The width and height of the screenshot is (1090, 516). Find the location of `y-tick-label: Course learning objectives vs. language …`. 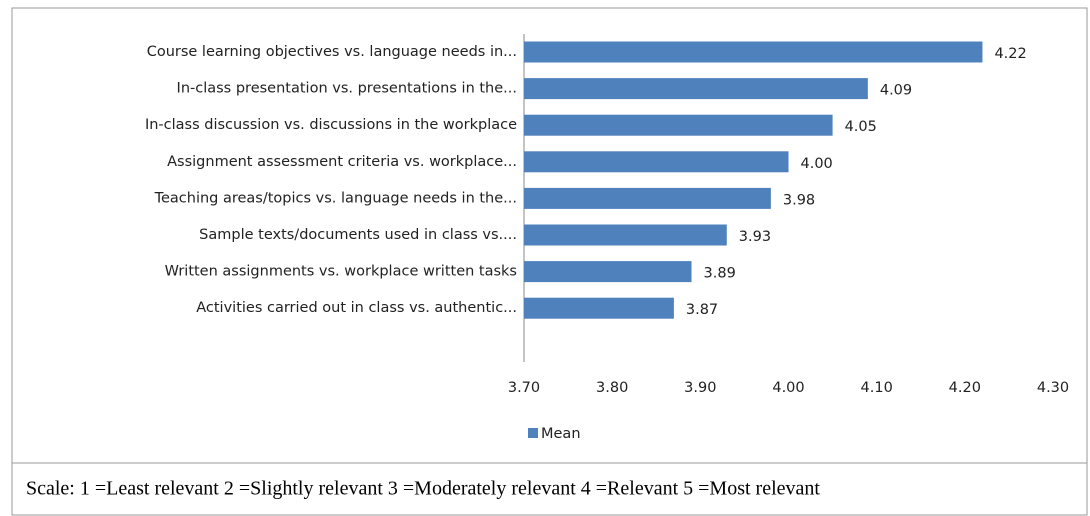

y-tick-label: Course learning objectives vs. language … is located at coordinates (332, 52).